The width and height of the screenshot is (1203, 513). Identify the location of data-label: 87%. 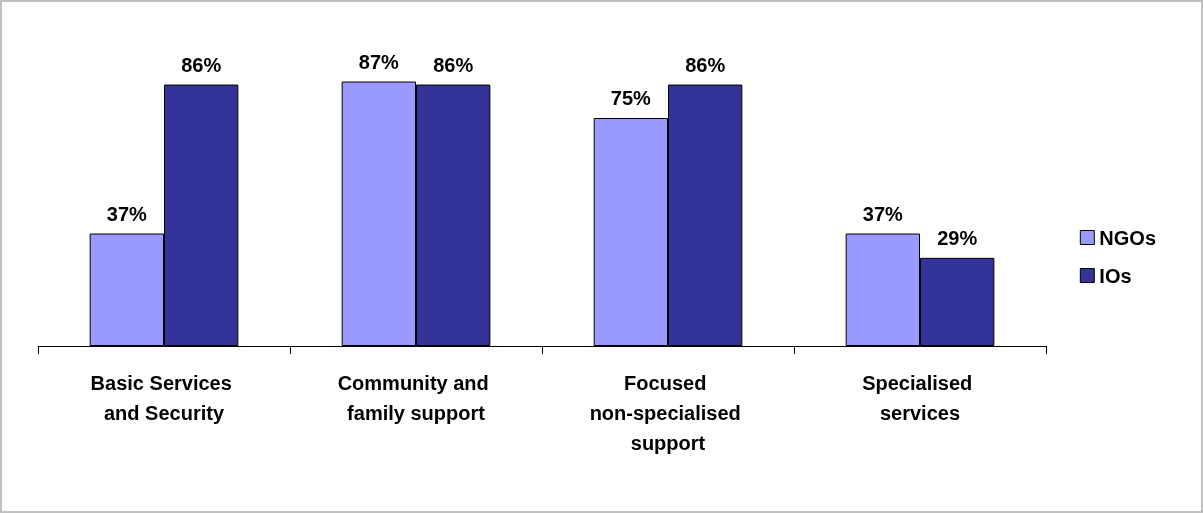
(379, 61).